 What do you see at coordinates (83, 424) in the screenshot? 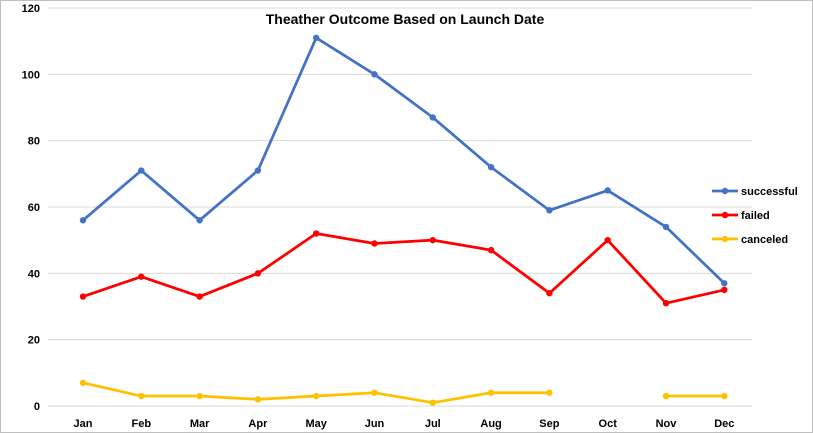
I see `x-tick-label: Jan` at bounding box center [83, 424].